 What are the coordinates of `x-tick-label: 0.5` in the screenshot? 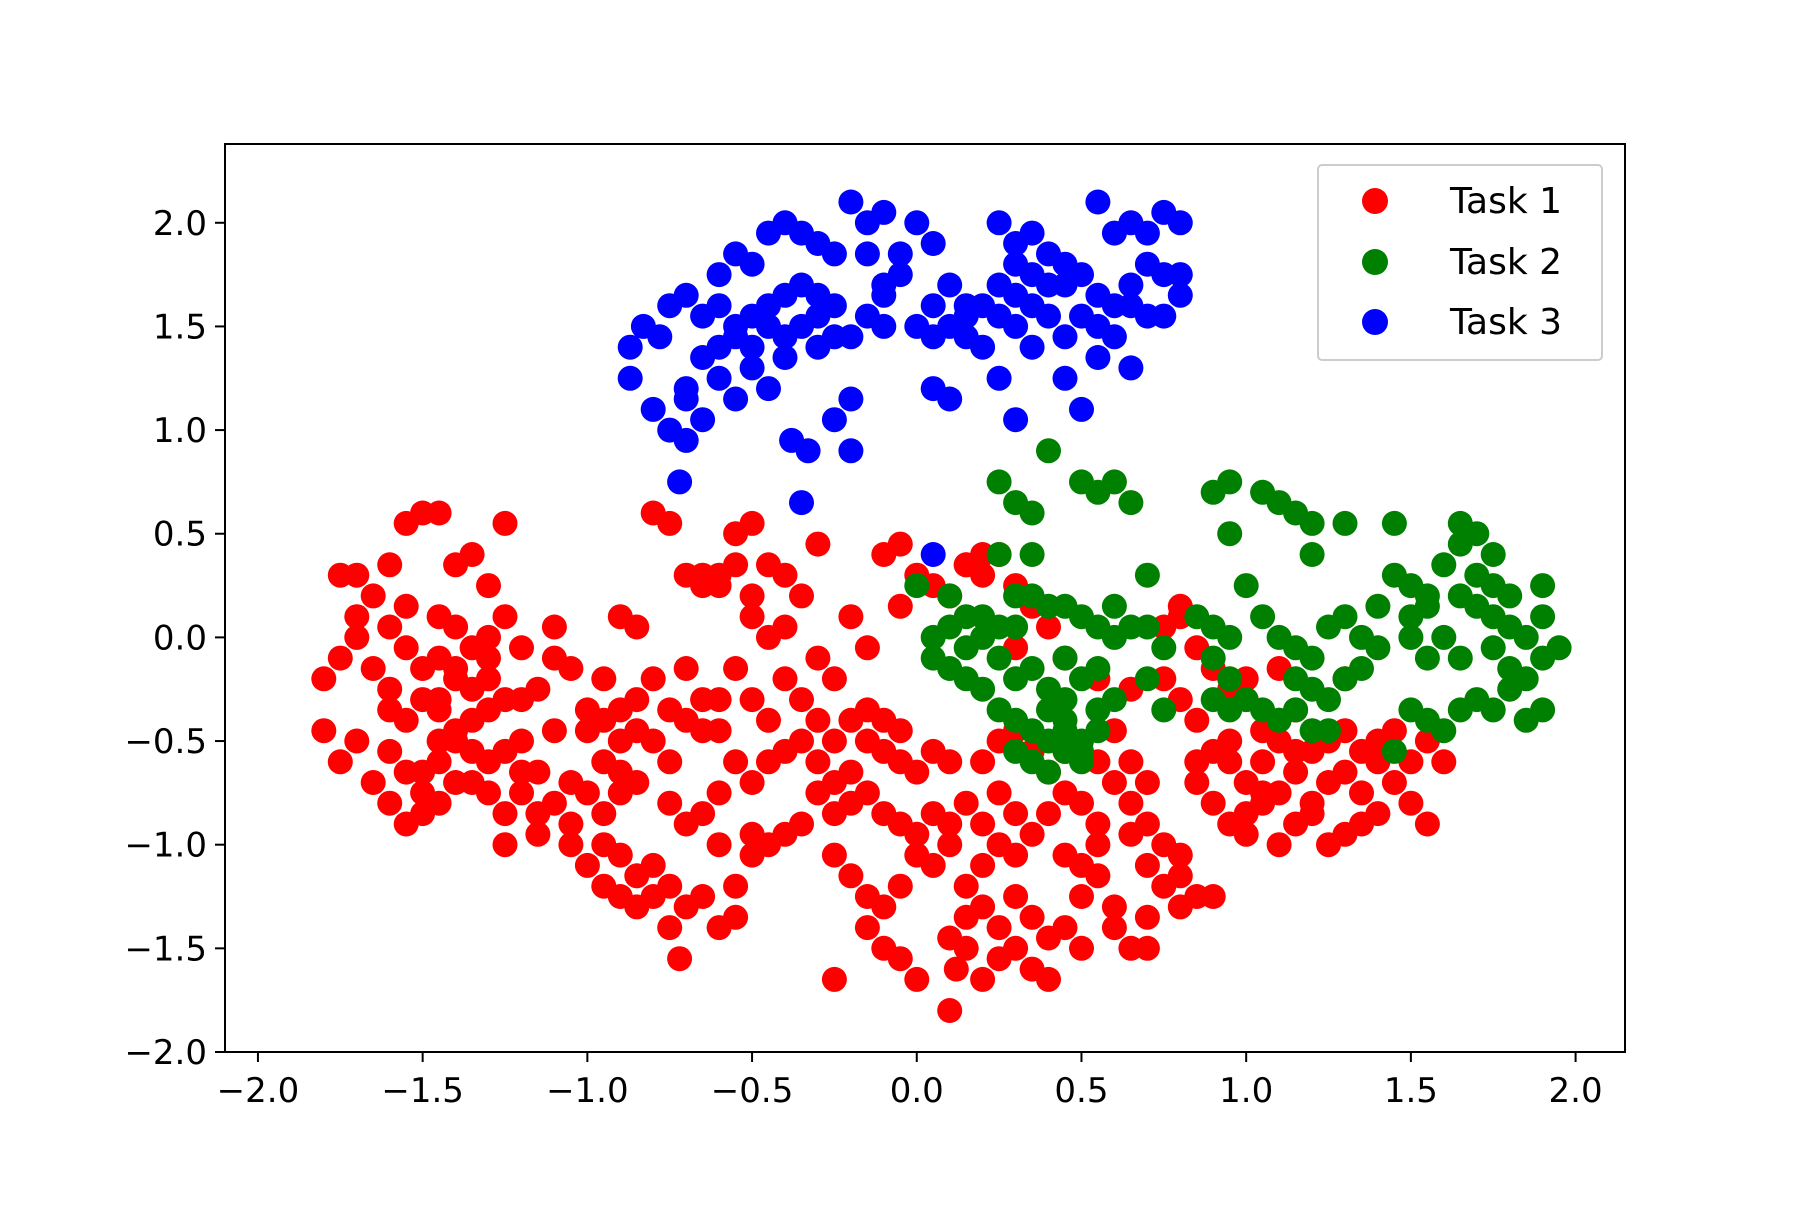 It's located at (1081, 1091).